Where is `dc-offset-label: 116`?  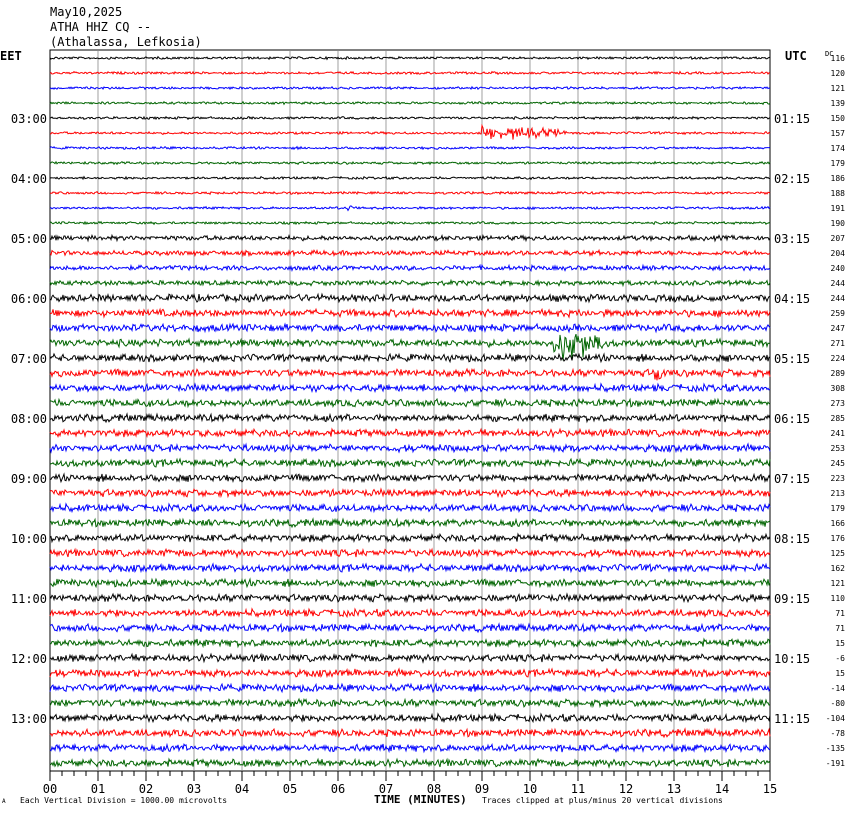 dc-offset-label: 116 is located at coordinates (838, 58).